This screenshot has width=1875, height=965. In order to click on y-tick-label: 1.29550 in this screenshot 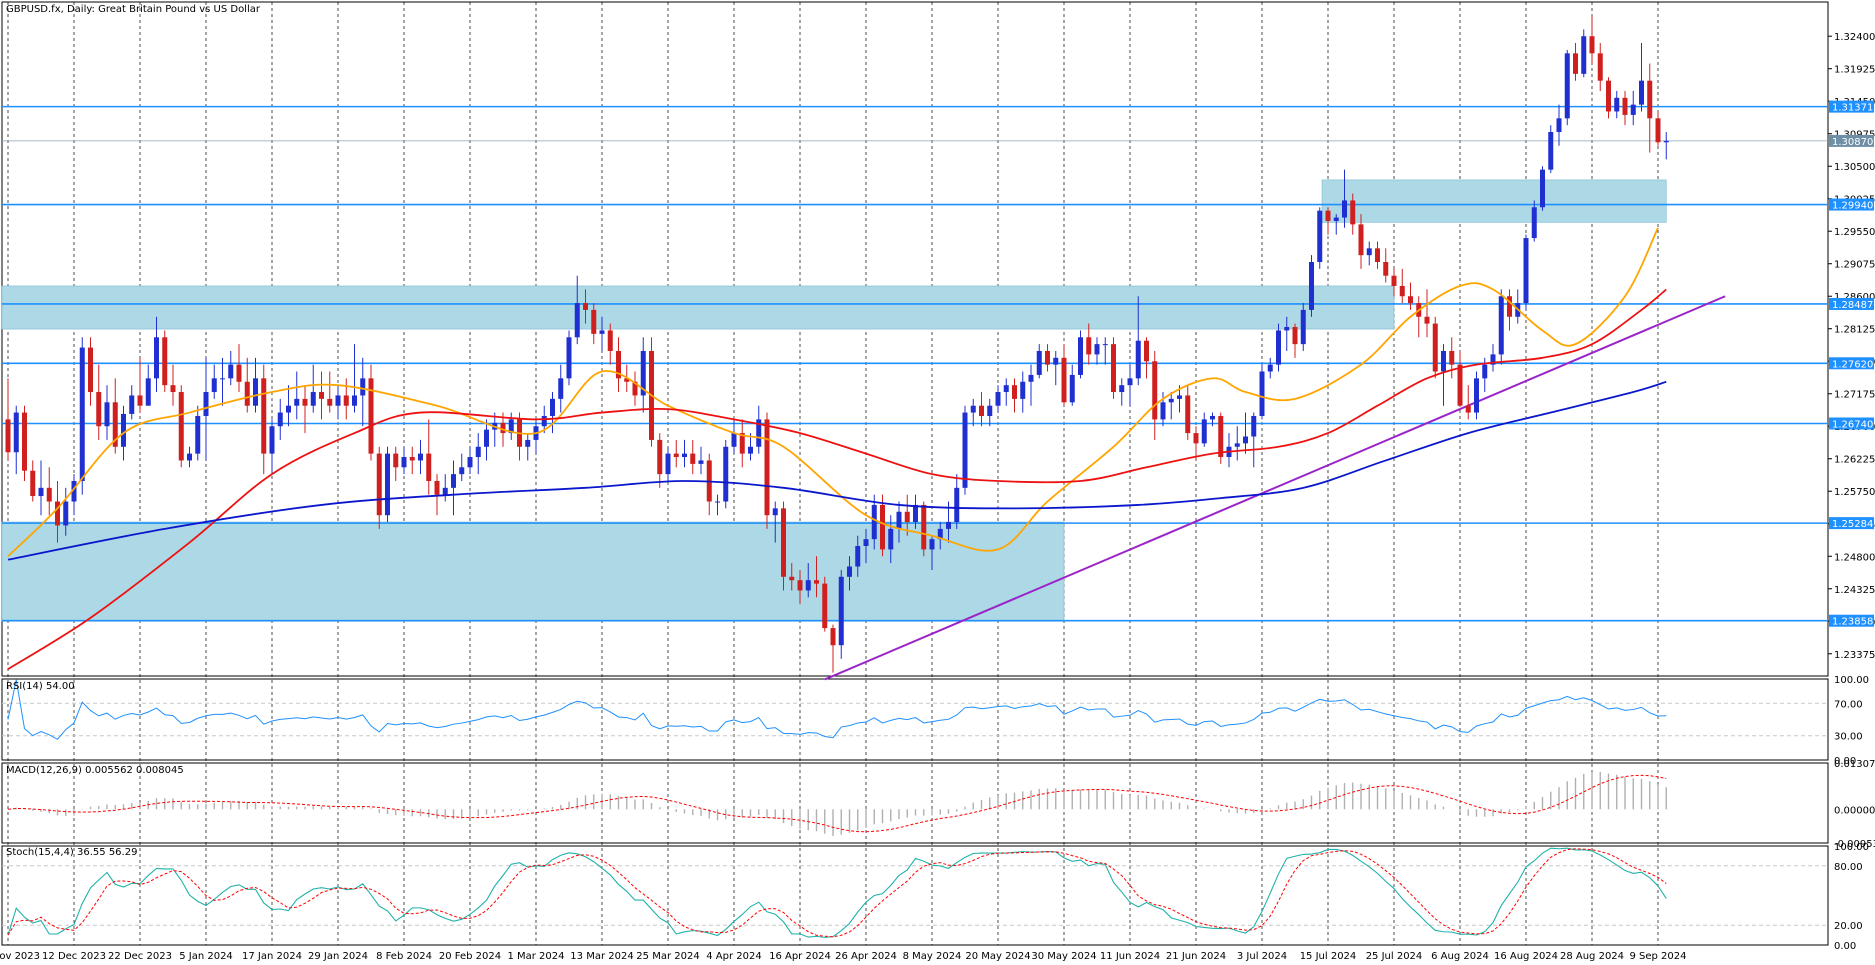, I will do `click(1854, 232)`.